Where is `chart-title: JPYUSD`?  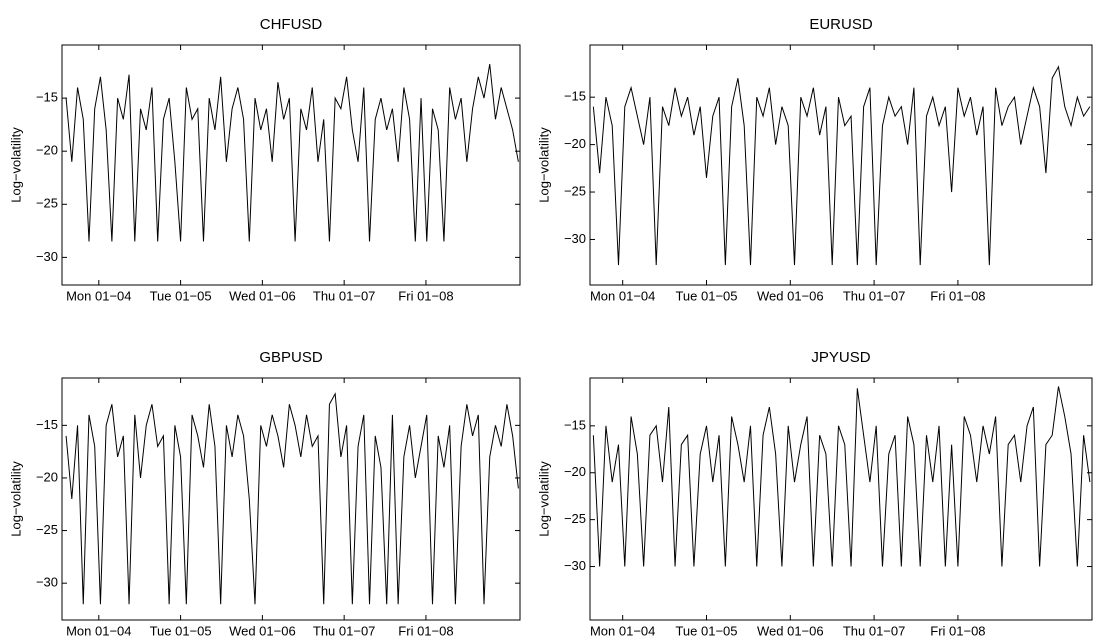 chart-title: JPYUSD is located at coordinates (840, 357).